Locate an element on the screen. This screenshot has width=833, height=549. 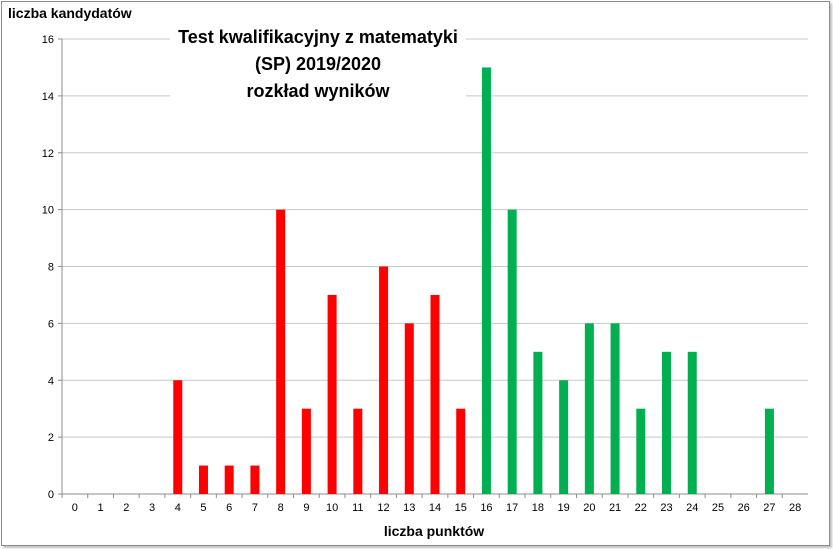
chart-title-line-1: Test kwalifikacyjny z matematyki is located at coordinates (318, 37).